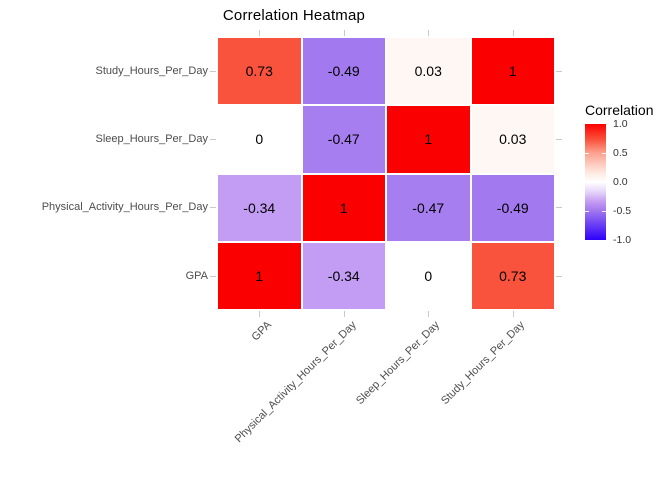  What do you see at coordinates (261, 331) in the screenshot?
I see `x-axis-label: GPA` at bounding box center [261, 331].